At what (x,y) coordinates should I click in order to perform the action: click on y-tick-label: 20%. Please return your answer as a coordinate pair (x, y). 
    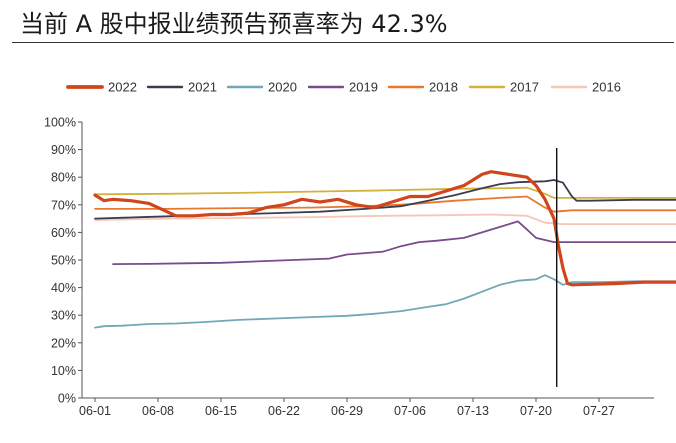
    Looking at the image, I should click on (63, 343).